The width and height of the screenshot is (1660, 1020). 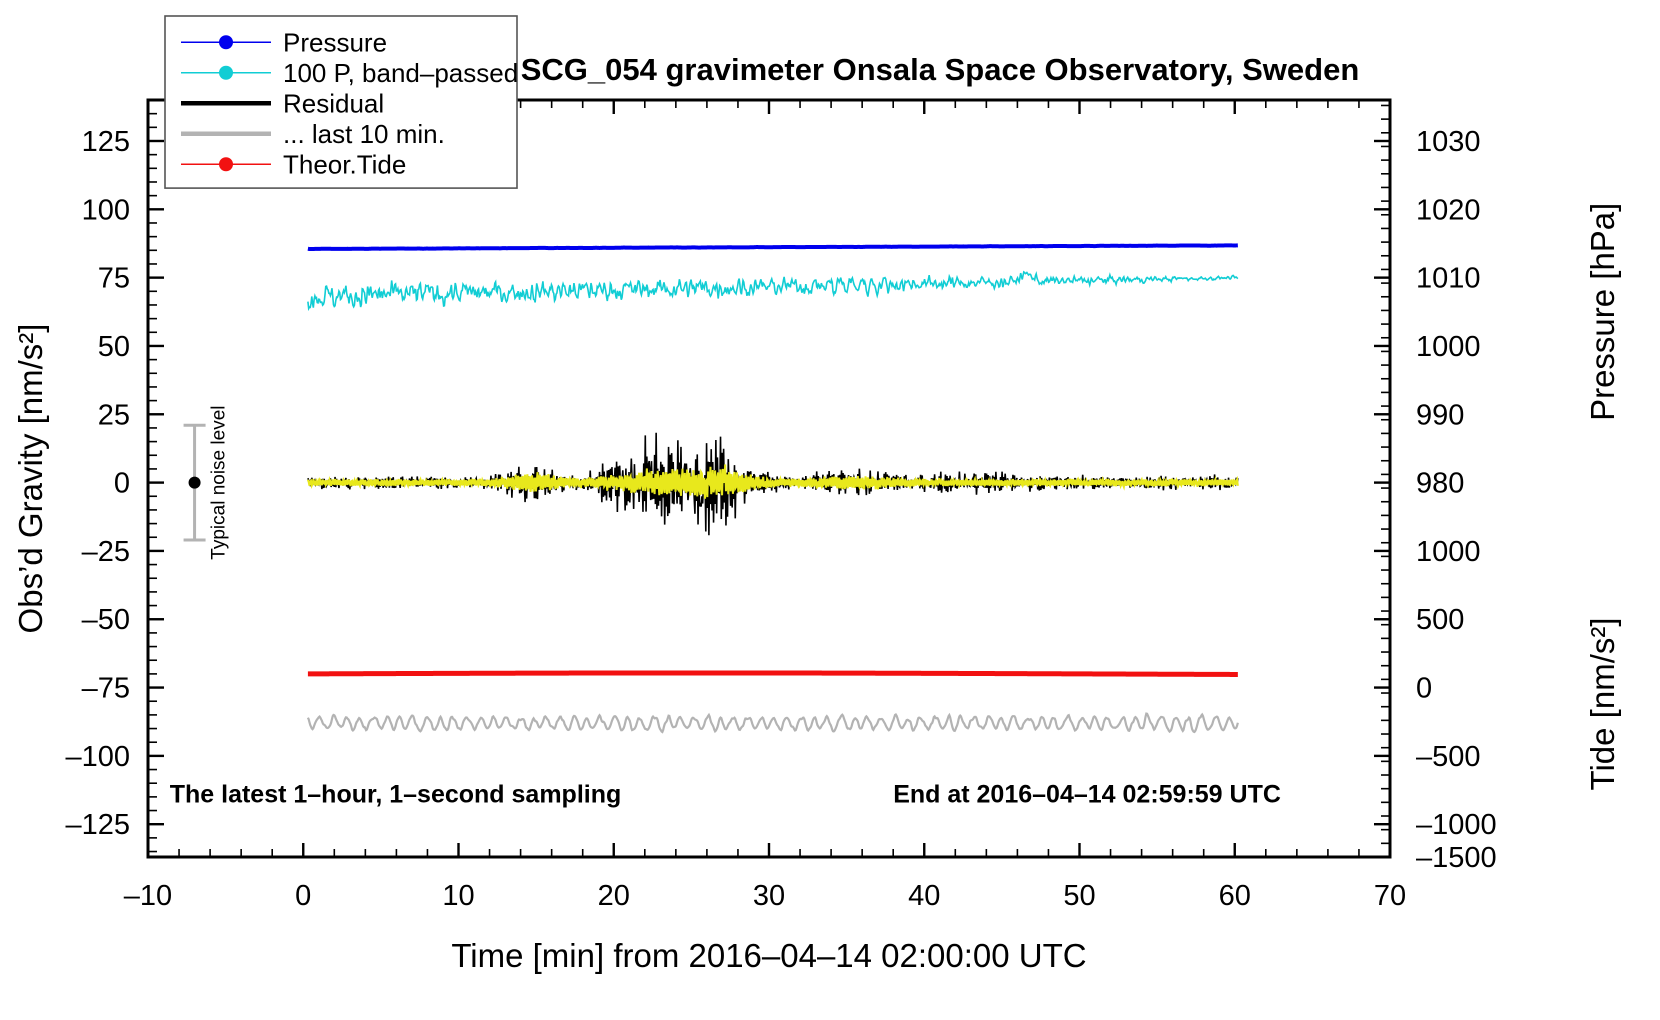 I want to click on y-tick-label: 50, so click(x=114, y=347).